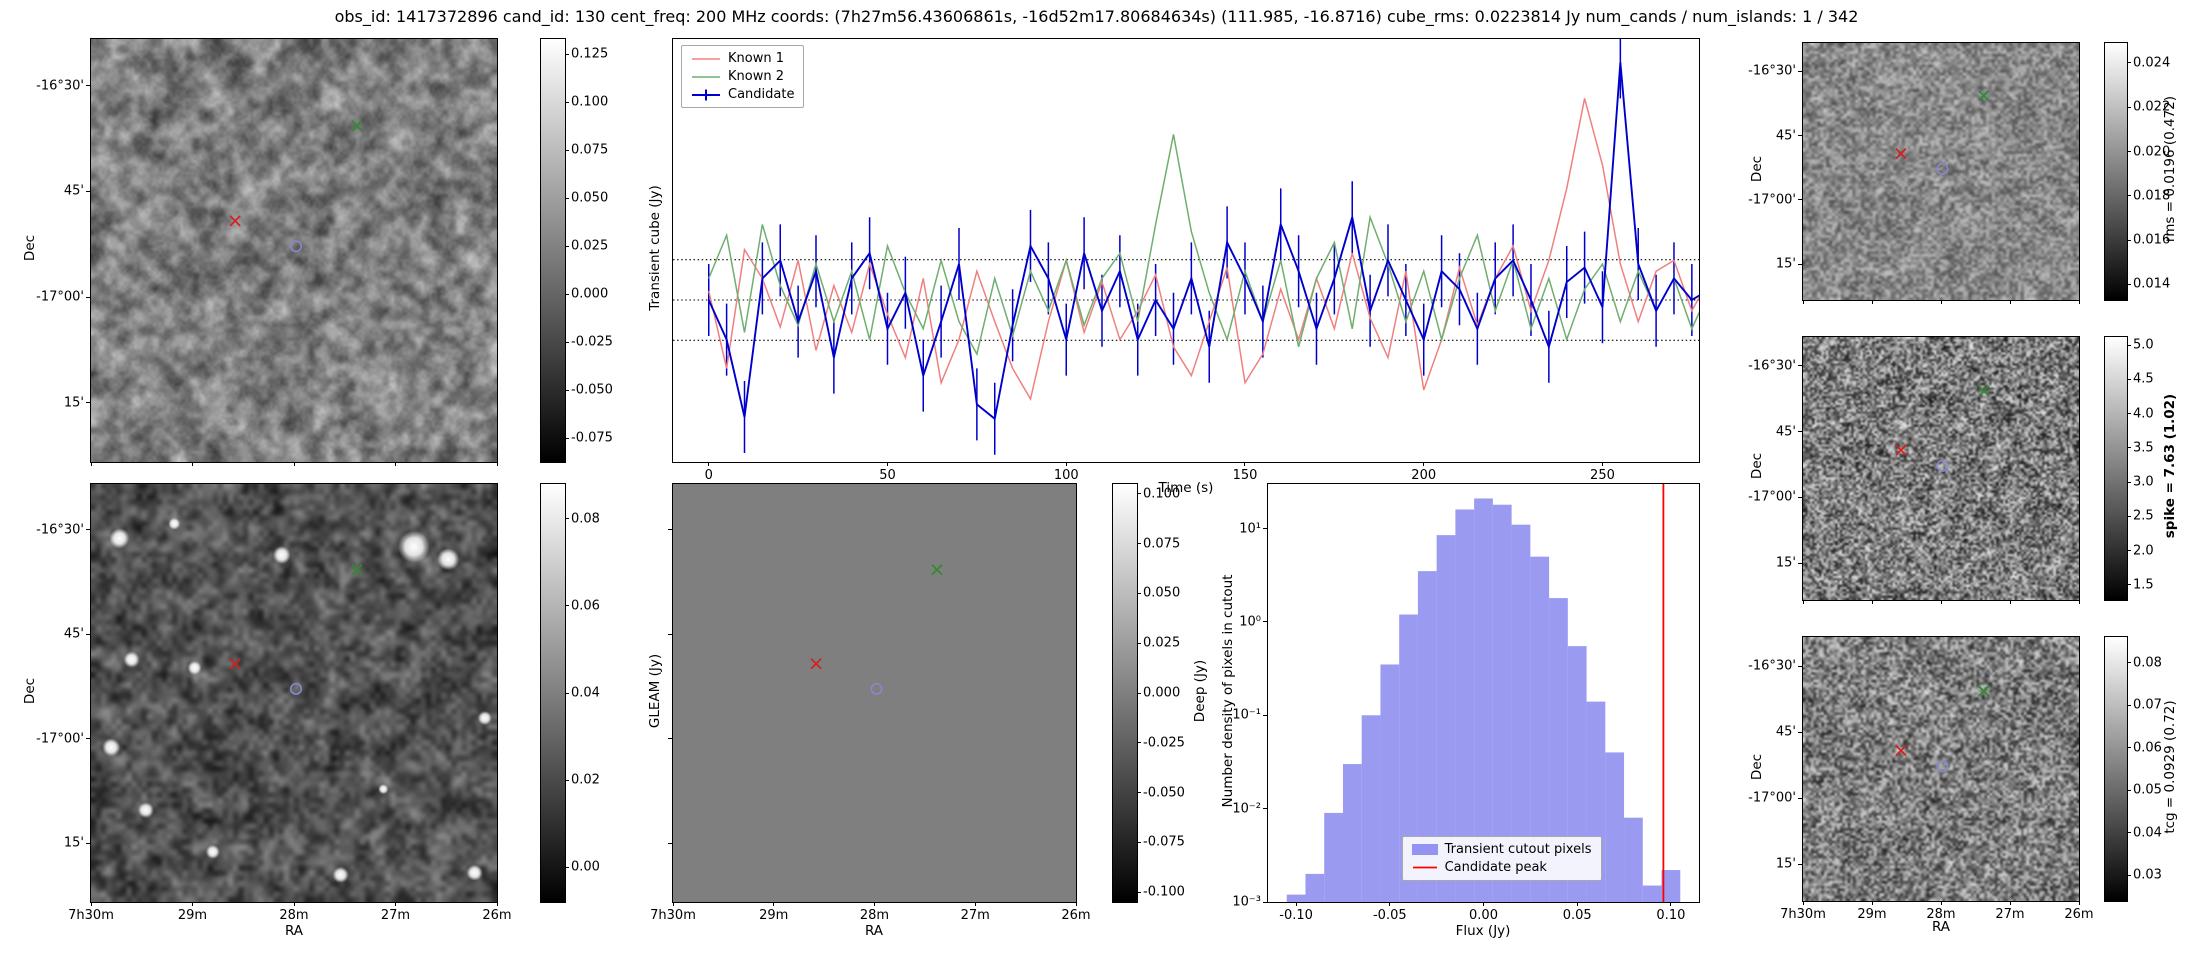  Describe the element at coordinates (2147, 790) in the screenshot. I see `colorbar-tick-label: 0.05` at that location.